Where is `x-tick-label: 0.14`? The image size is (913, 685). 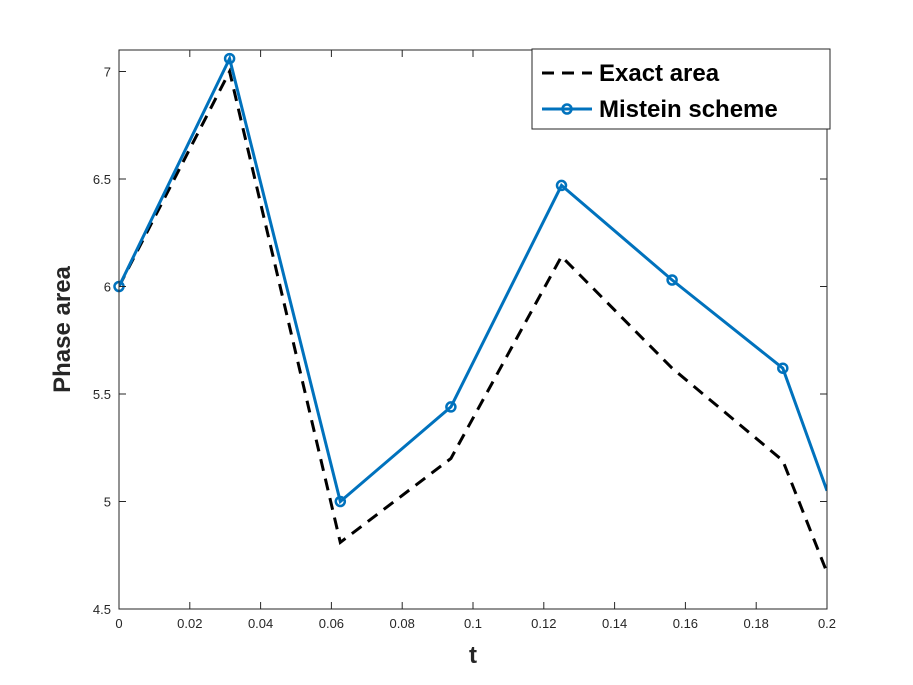 x-tick-label: 0.14 is located at coordinates (614, 623).